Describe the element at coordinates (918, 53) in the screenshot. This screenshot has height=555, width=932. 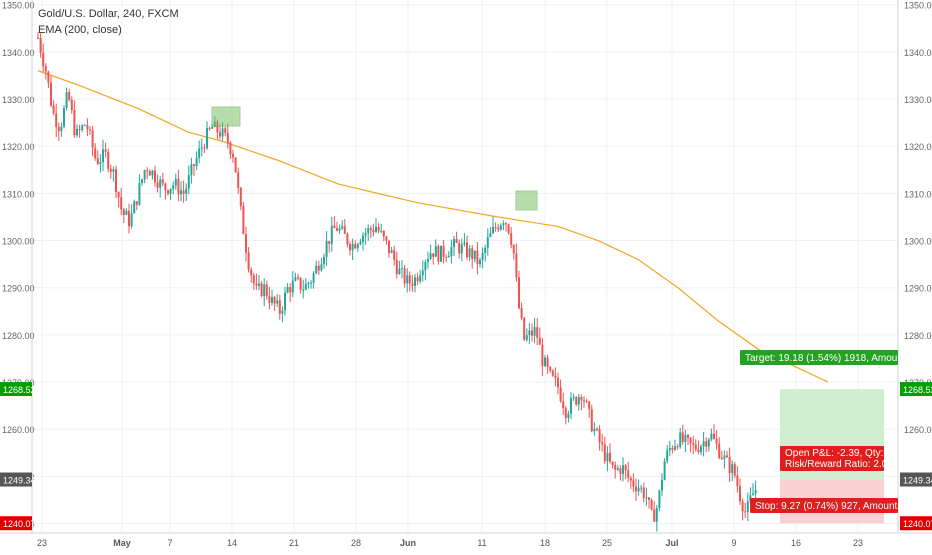
I see `price-tick-label-right: 1340.00` at that location.